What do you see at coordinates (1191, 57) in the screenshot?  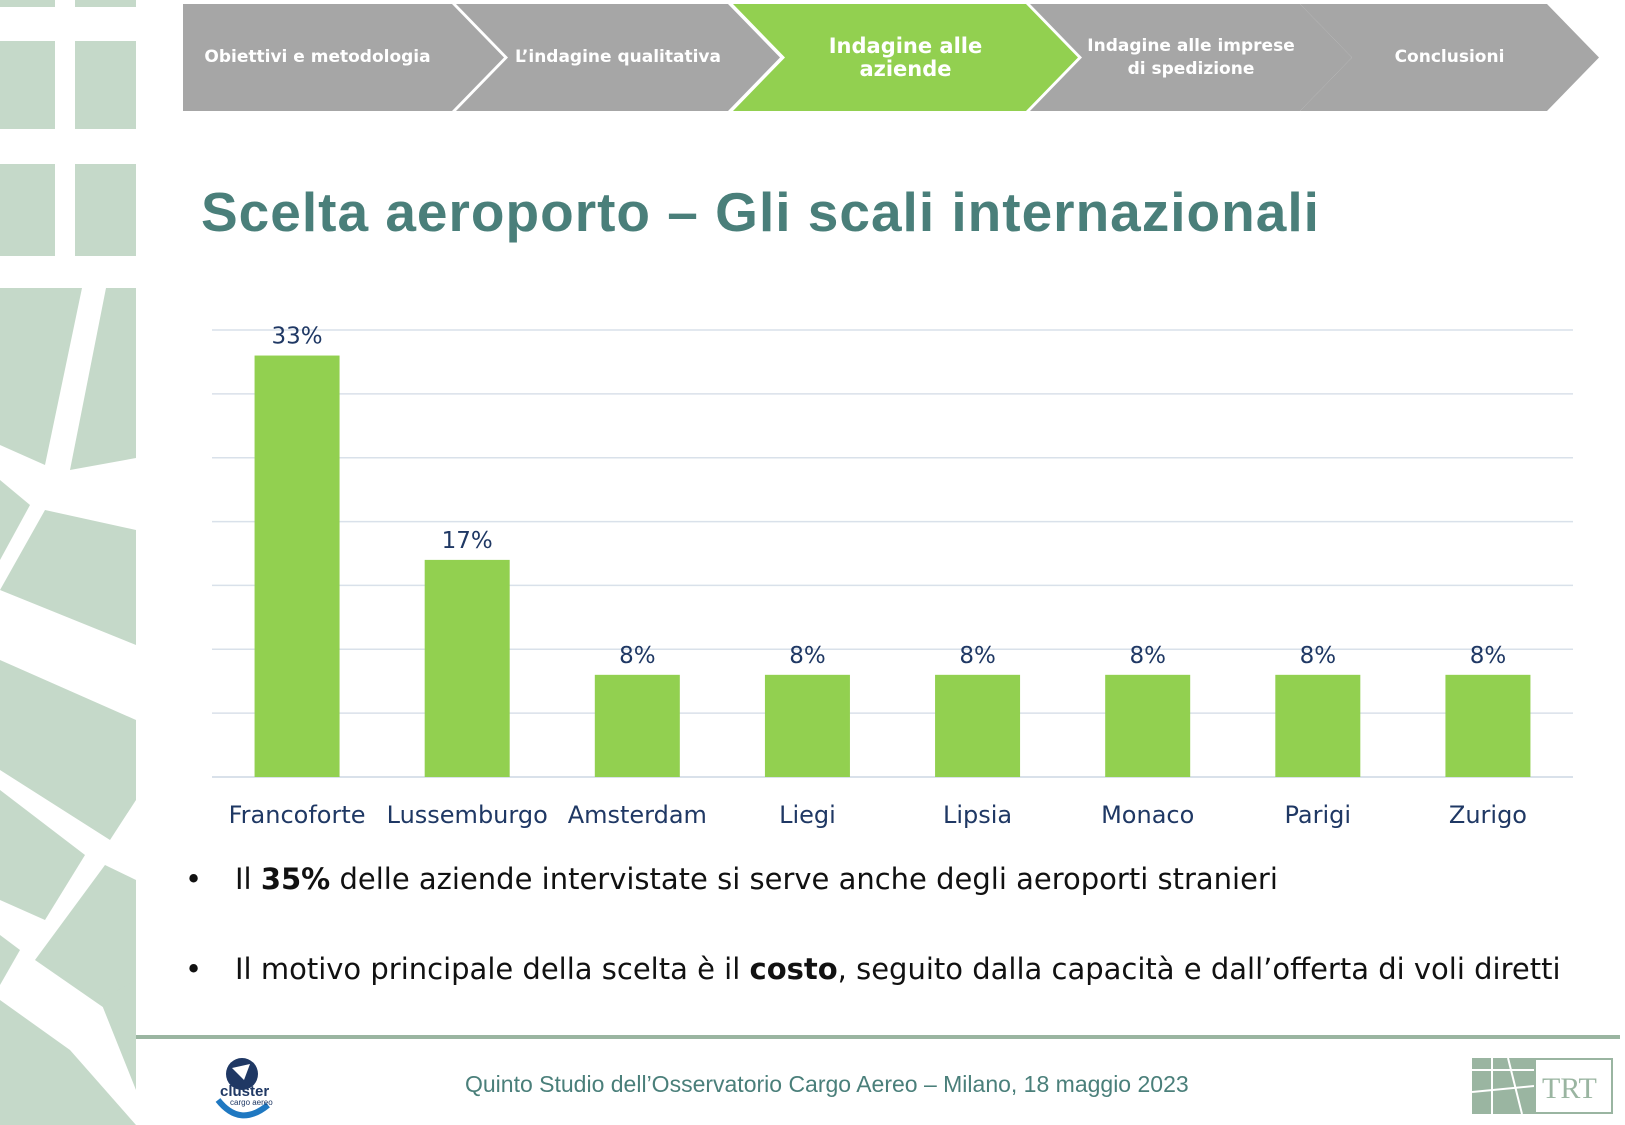 I see `nav-step-4: Indagine alle imprese di spedizione` at bounding box center [1191, 57].